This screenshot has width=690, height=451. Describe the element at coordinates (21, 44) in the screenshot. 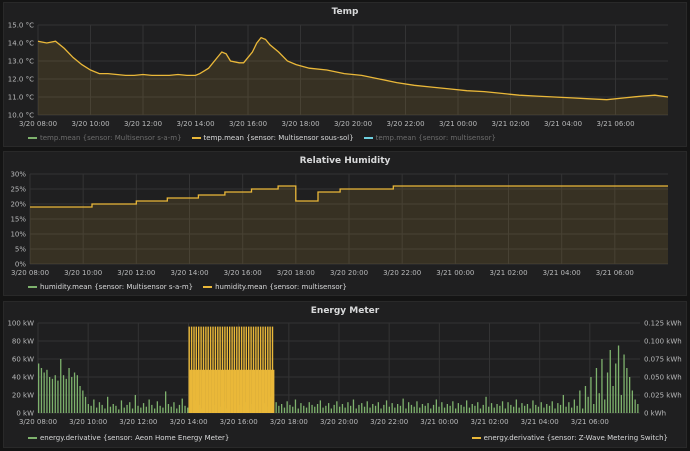

I see `y-tick-label: 14.0 °C` at that location.